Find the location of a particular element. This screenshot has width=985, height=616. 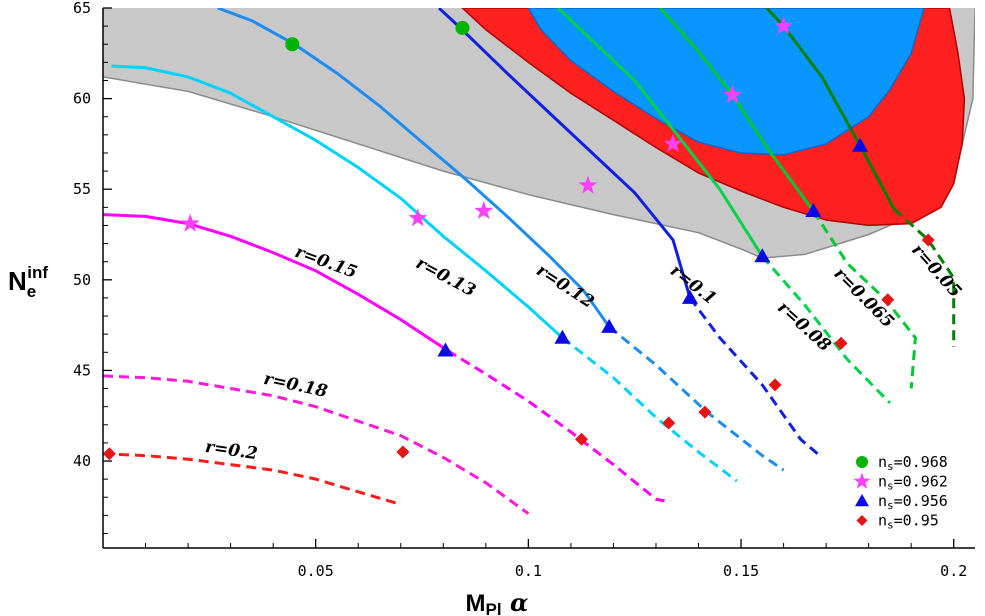

legend-label: ns=0.962 is located at coordinates (913, 483).